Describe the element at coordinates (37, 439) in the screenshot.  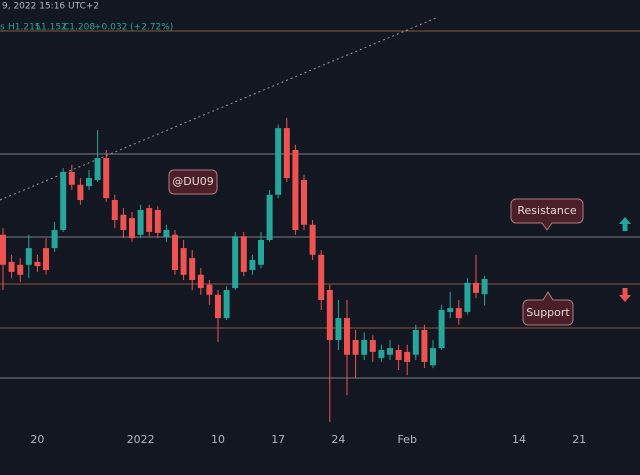
I see `x-tick-label: 20` at that location.